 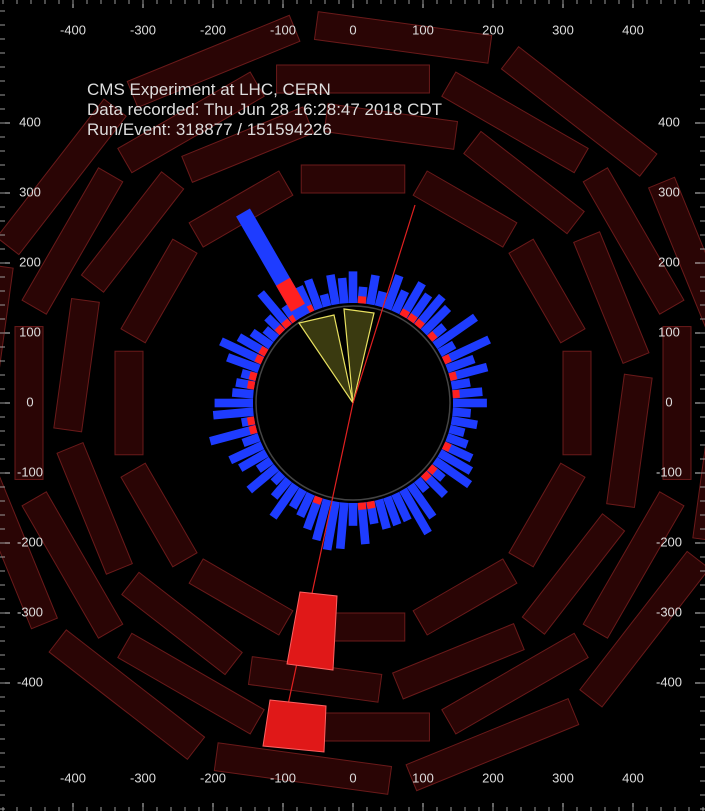 I want to click on x-tick-label: 300, so click(x=563, y=29).